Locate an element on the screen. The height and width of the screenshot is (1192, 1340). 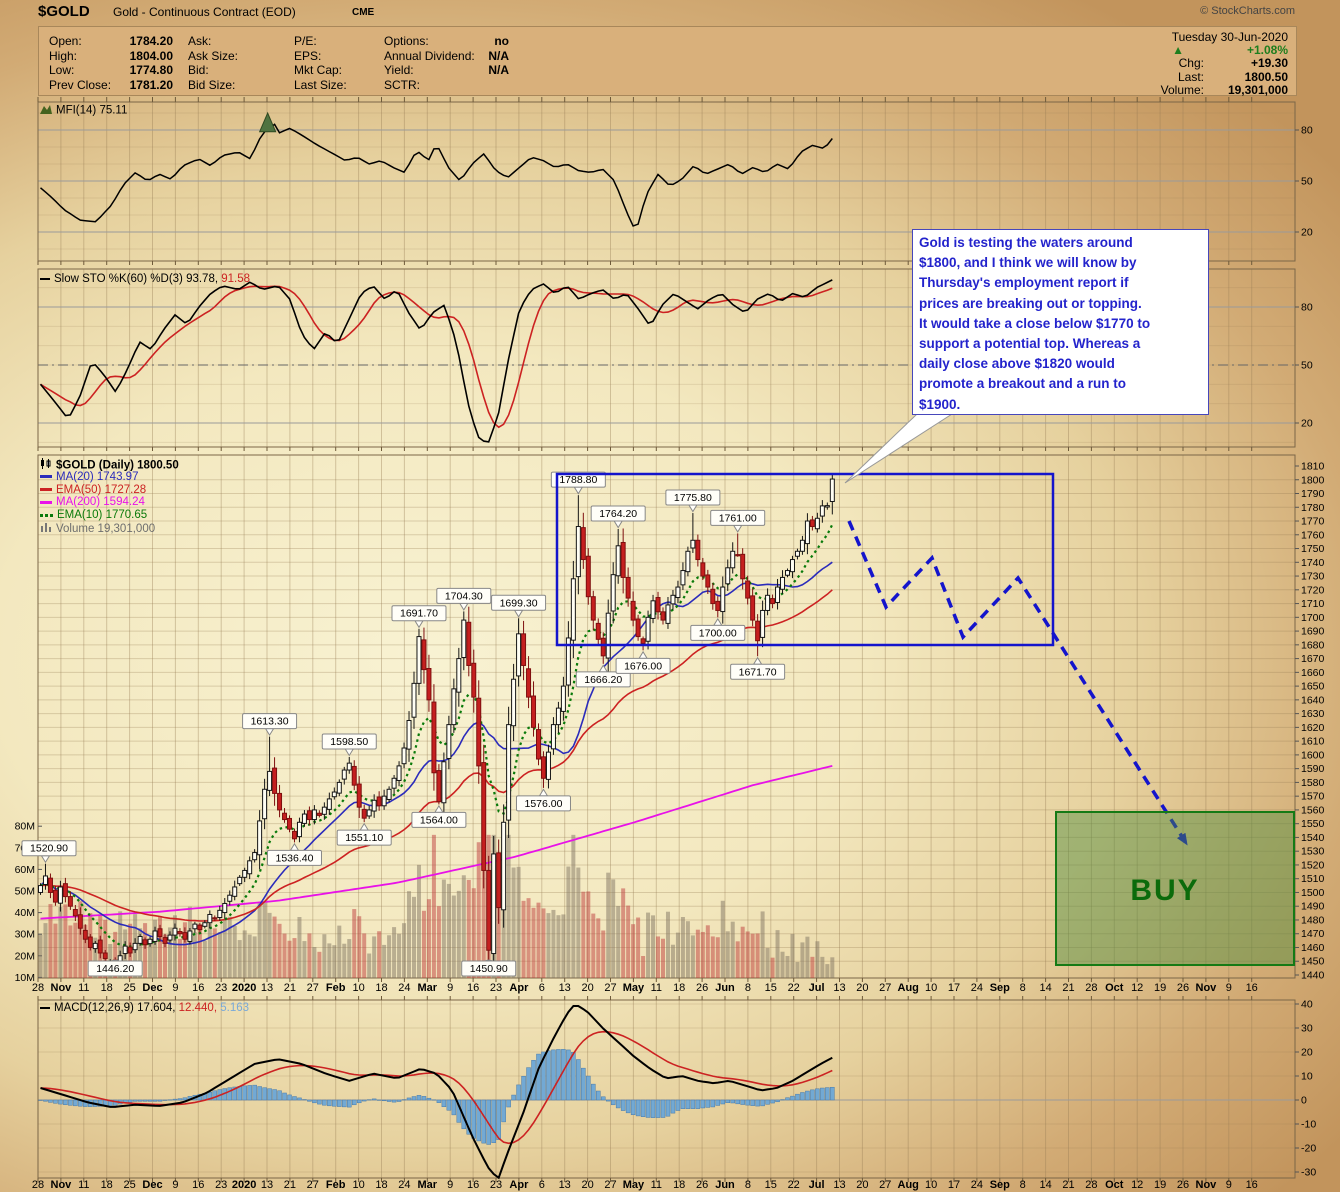
y-axis-label: 1740 is located at coordinates (1313, 563).